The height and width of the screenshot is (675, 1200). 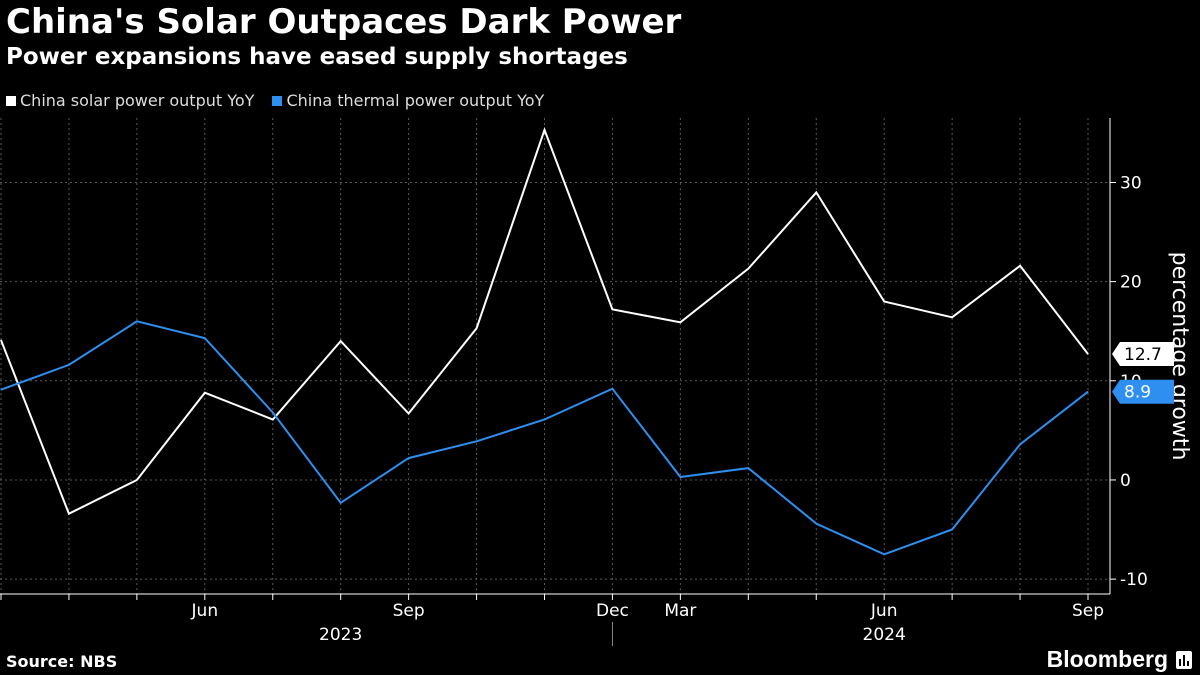 I want to click on legend-label-solar: China solar power output YoY, so click(x=137, y=100).